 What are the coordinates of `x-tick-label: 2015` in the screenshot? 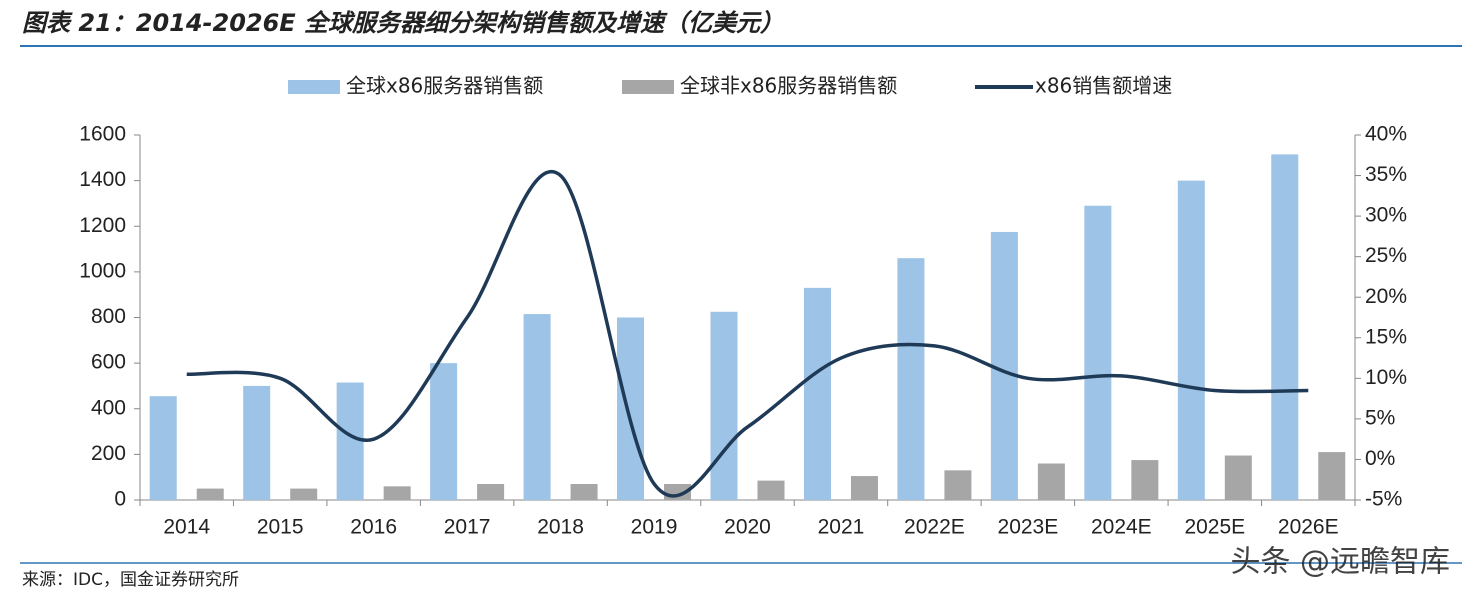 It's located at (280, 527).